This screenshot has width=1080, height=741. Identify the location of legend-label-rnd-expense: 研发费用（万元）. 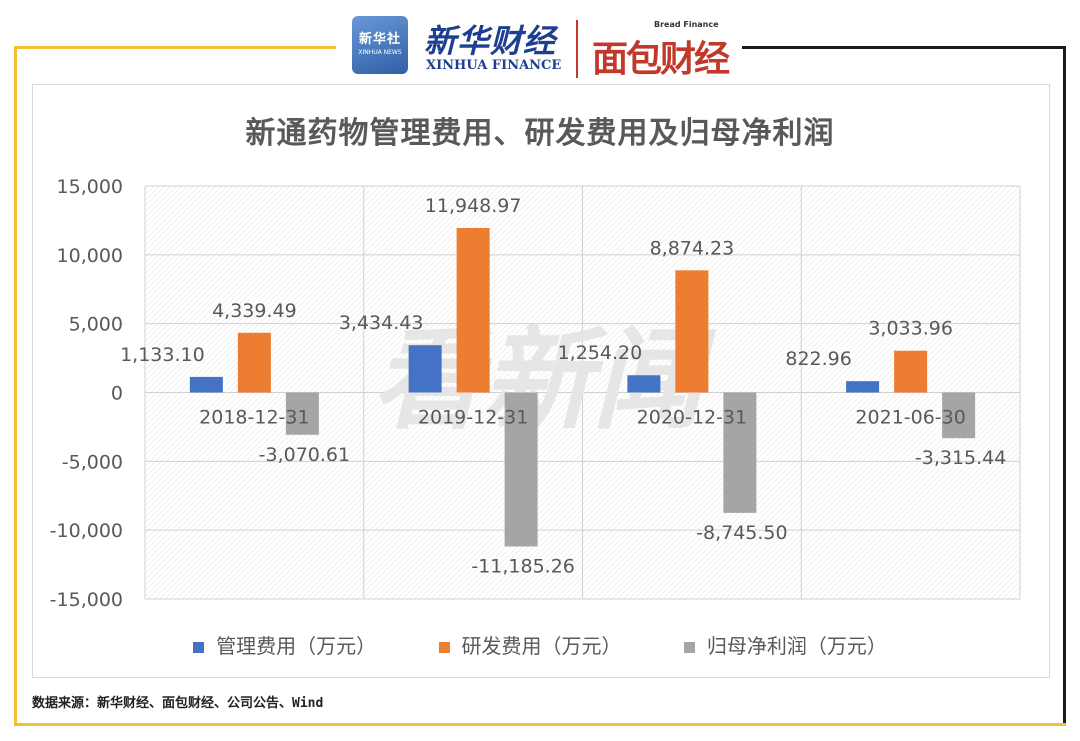
(541, 646).